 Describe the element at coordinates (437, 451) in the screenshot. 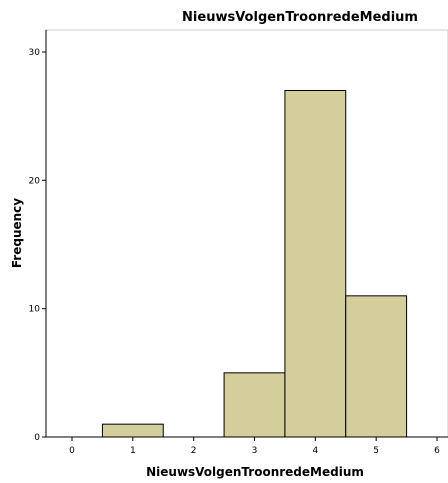

I see `x-tick-label-6: 6` at that location.